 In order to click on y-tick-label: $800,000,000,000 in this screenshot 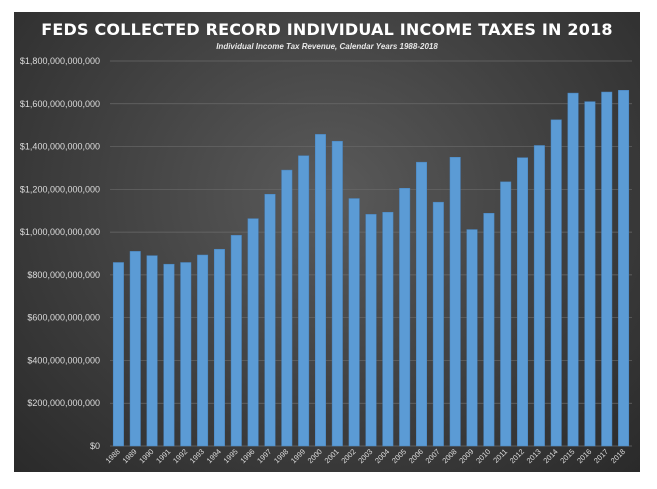, I will do `click(63, 275)`.